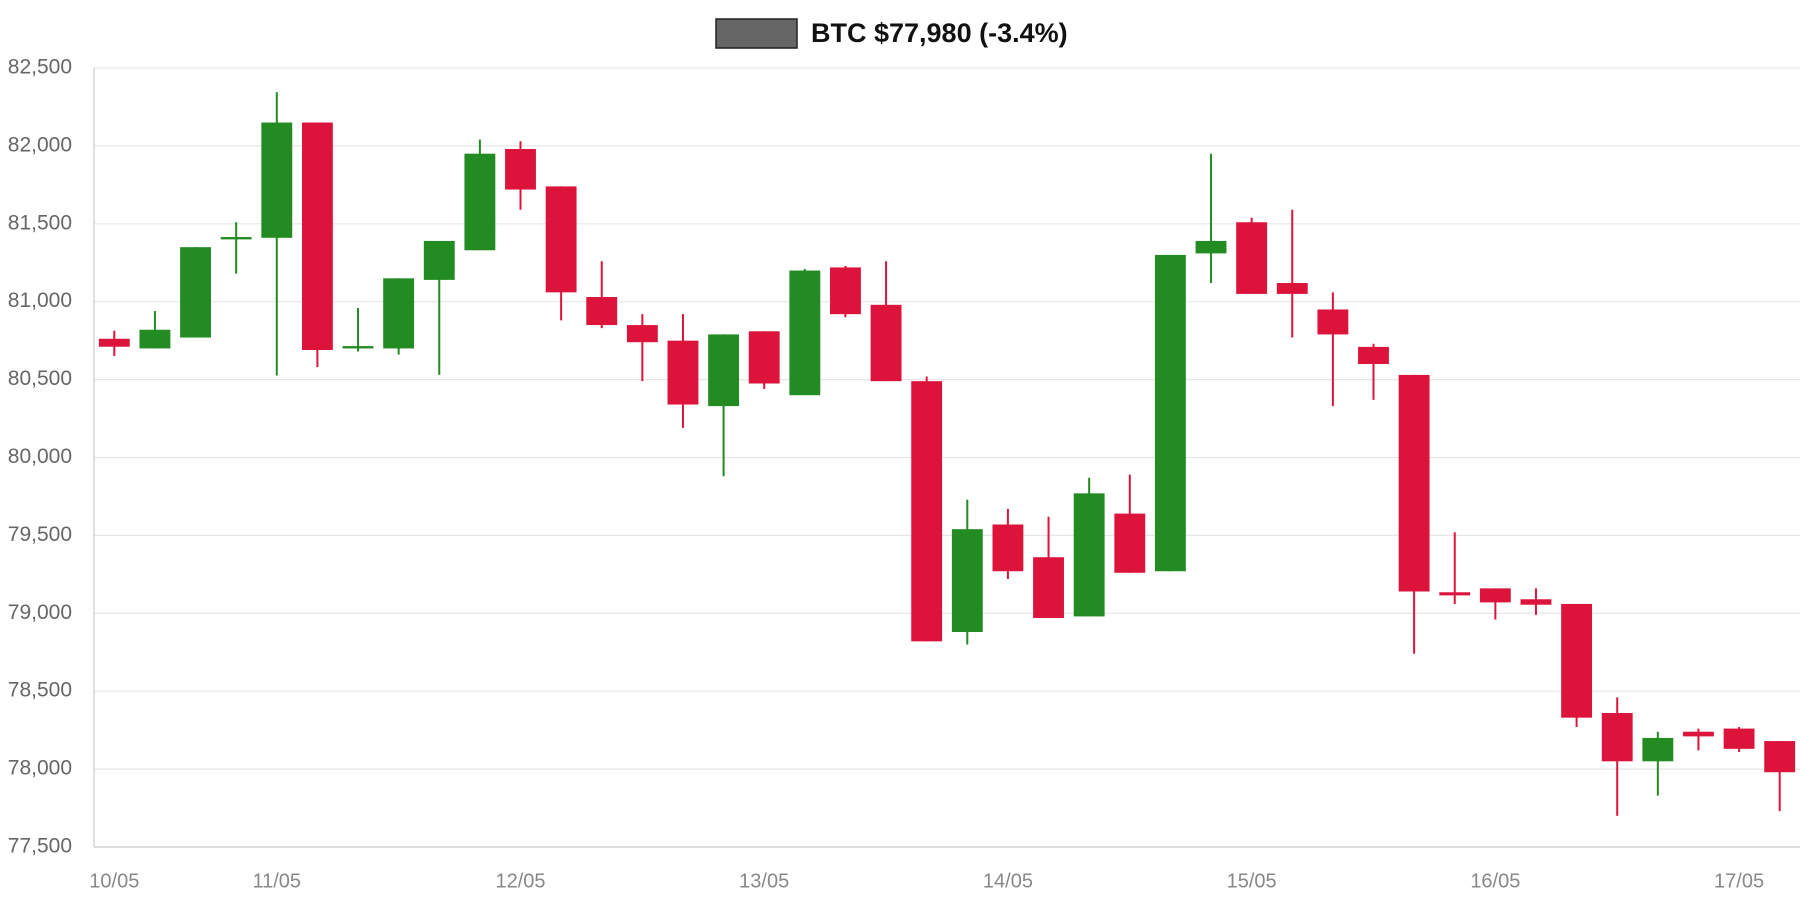  Describe the element at coordinates (40, 846) in the screenshot. I see `y-tick-label: 77,500` at that location.